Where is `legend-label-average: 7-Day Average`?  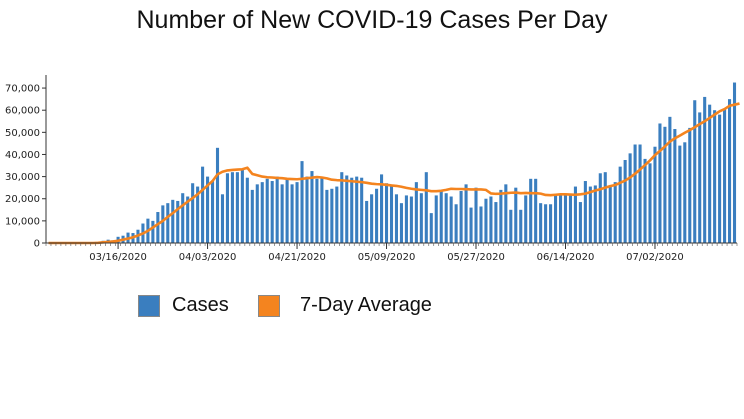
legend-label-average: 7-Day Average is located at coordinates (366, 305).